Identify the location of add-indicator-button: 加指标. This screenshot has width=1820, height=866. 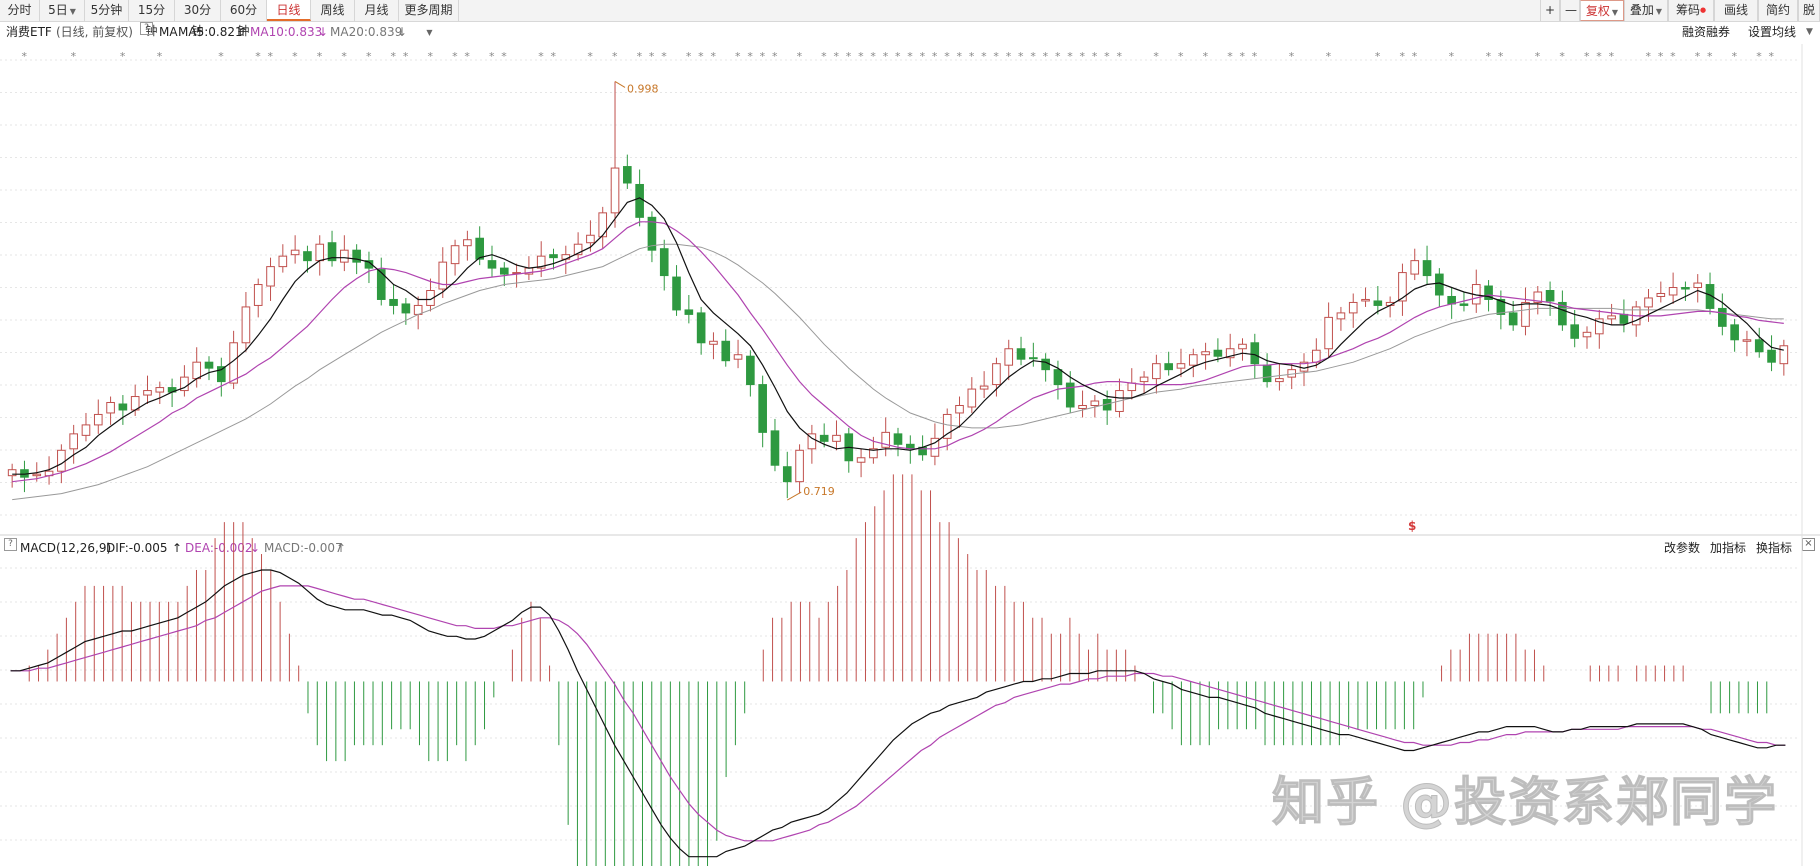
(1728, 548).